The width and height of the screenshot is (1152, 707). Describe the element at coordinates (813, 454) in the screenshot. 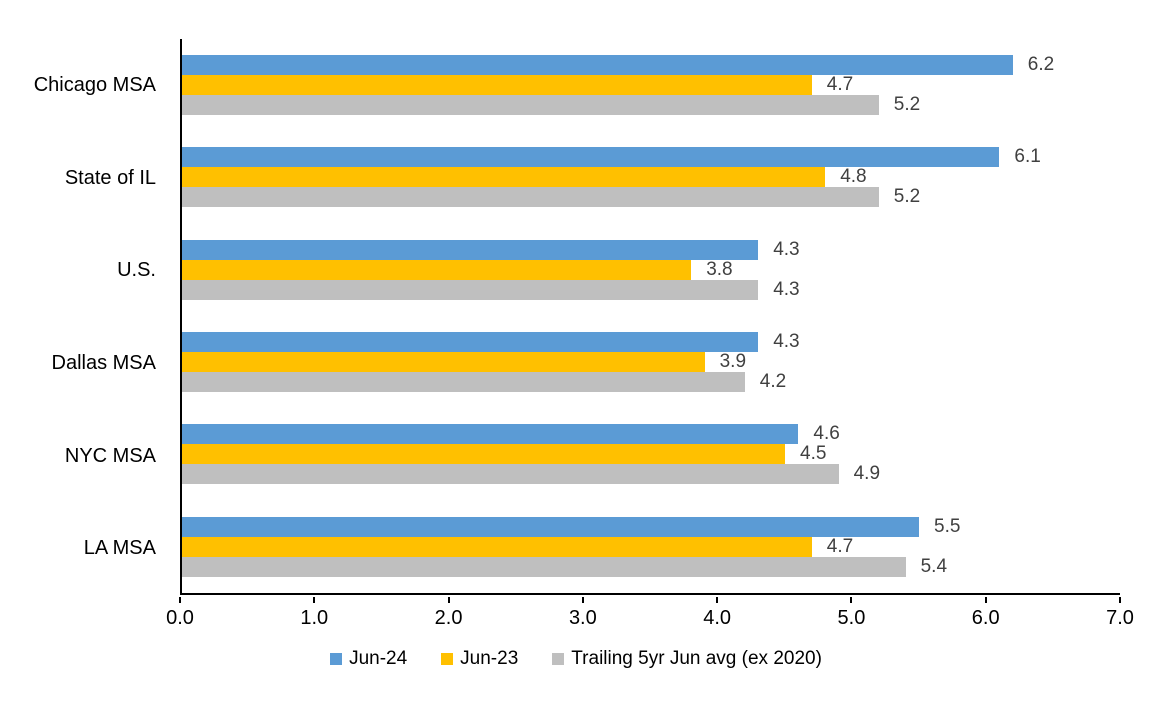

I see `bar-value-label: 4.5` at that location.